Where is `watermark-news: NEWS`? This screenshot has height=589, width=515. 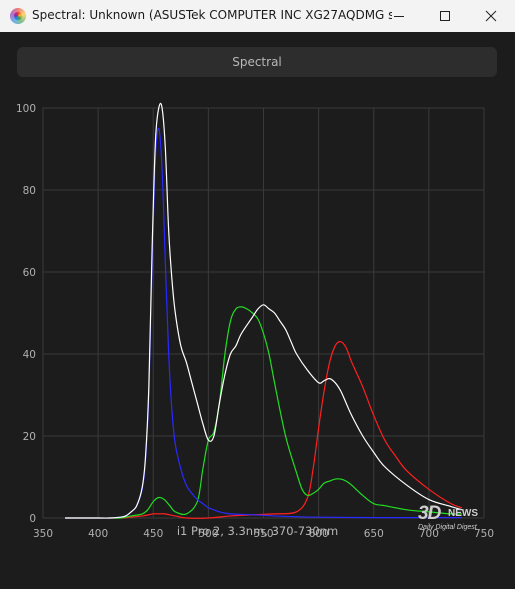 watermark-news: NEWS is located at coordinates (463, 513).